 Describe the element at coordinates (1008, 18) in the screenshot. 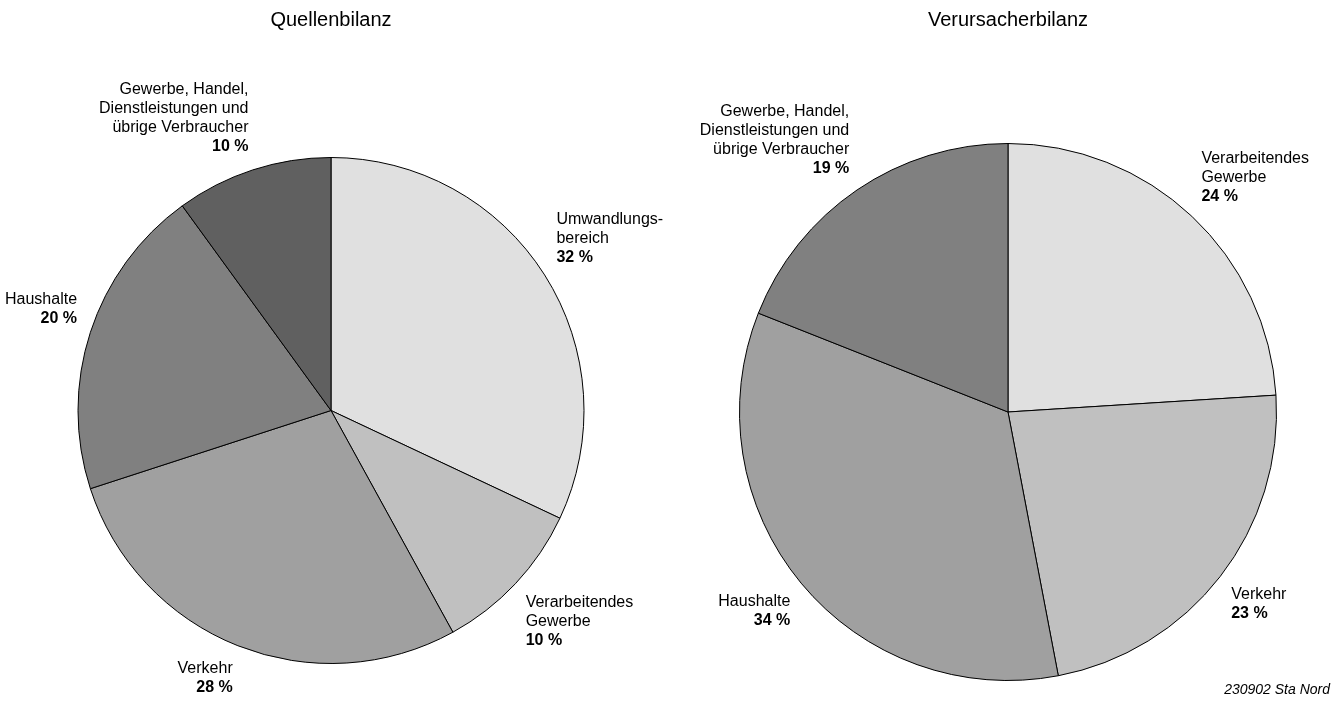

I see `chart-title: Verursacherbilanz` at that location.